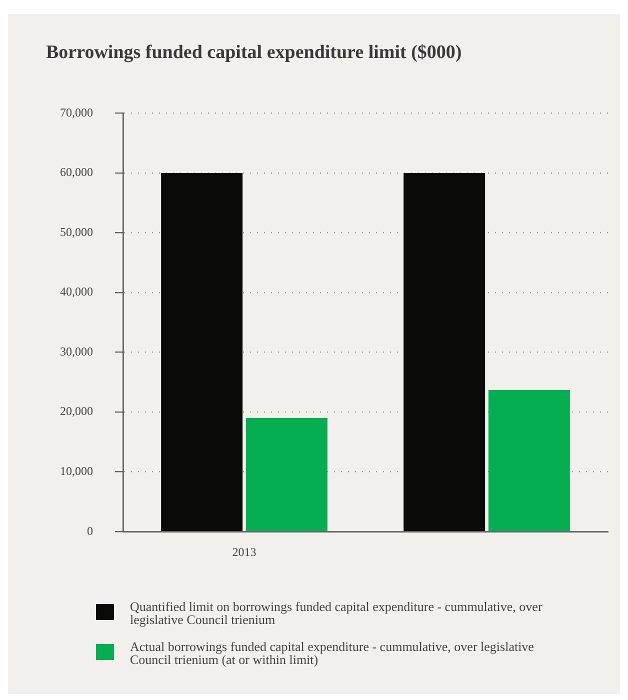  What do you see at coordinates (76, 411) in the screenshot?
I see `y-tick-label: 20,000` at bounding box center [76, 411].